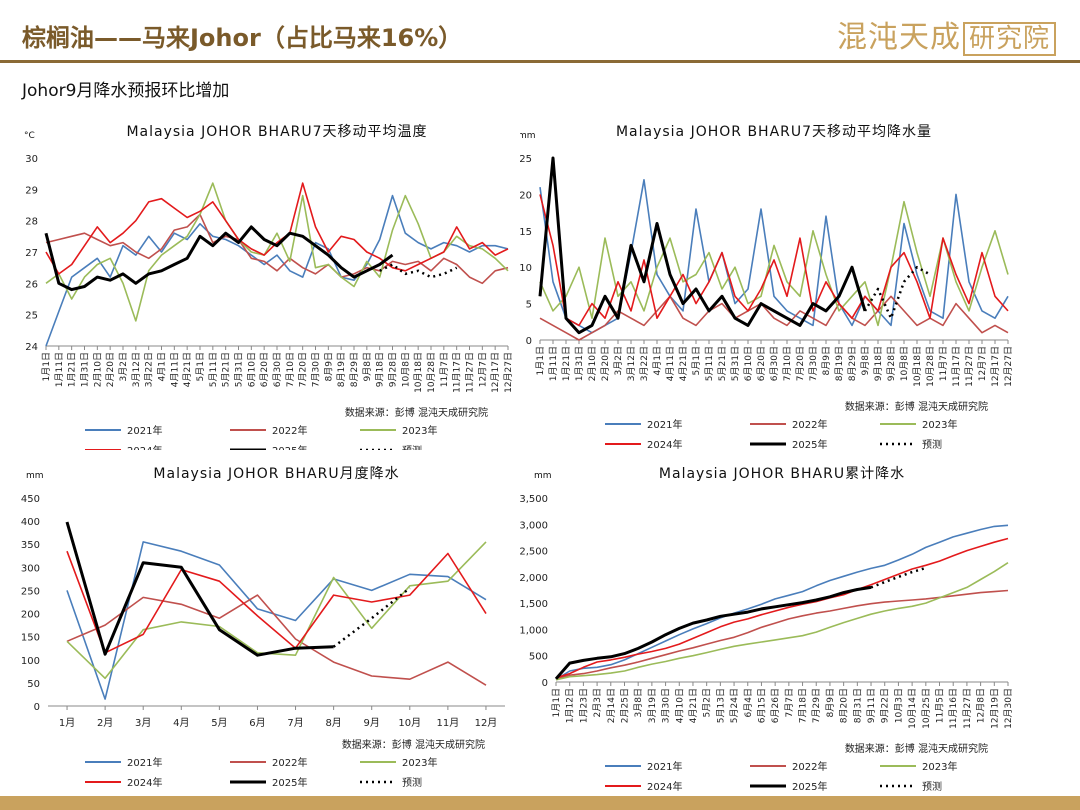 The width and height of the screenshot is (1080, 810). What do you see at coordinates (242, 38) in the screenshot?
I see `page-title: 棕榈油——马来Johor（占比马来16%）` at bounding box center [242, 38].